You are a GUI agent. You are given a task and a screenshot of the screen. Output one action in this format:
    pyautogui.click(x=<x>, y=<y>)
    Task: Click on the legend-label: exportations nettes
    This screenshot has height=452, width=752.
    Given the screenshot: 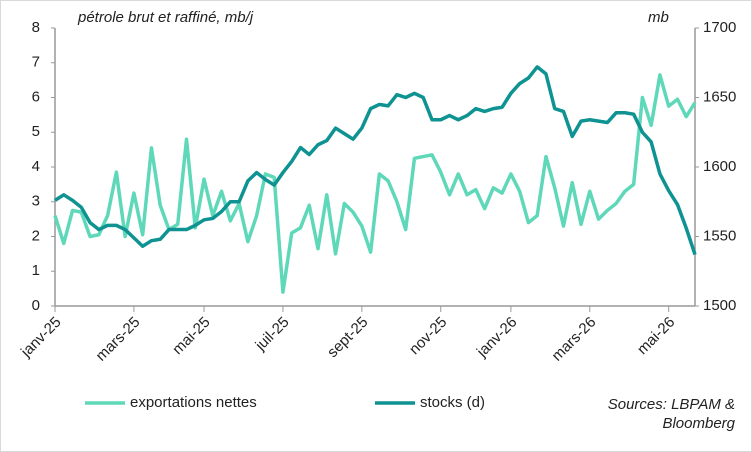 What is the action you would take?
    pyautogui.click(x=193, y=402)
    